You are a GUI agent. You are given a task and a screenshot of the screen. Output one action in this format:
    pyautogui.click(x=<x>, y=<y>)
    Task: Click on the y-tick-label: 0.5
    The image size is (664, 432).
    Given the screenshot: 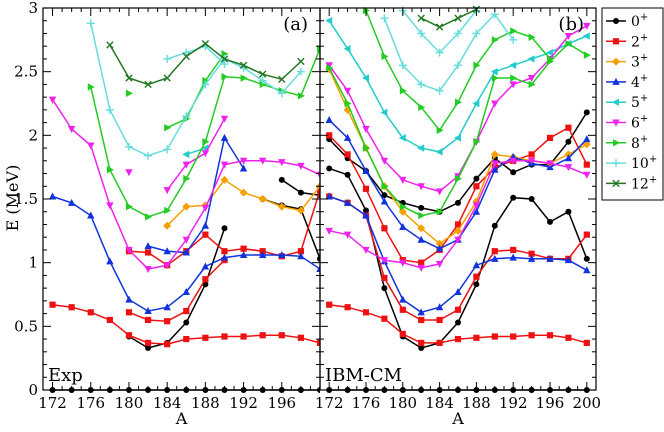 What is the action you would take?
    pyautogui.click(x=26, y=326)
    